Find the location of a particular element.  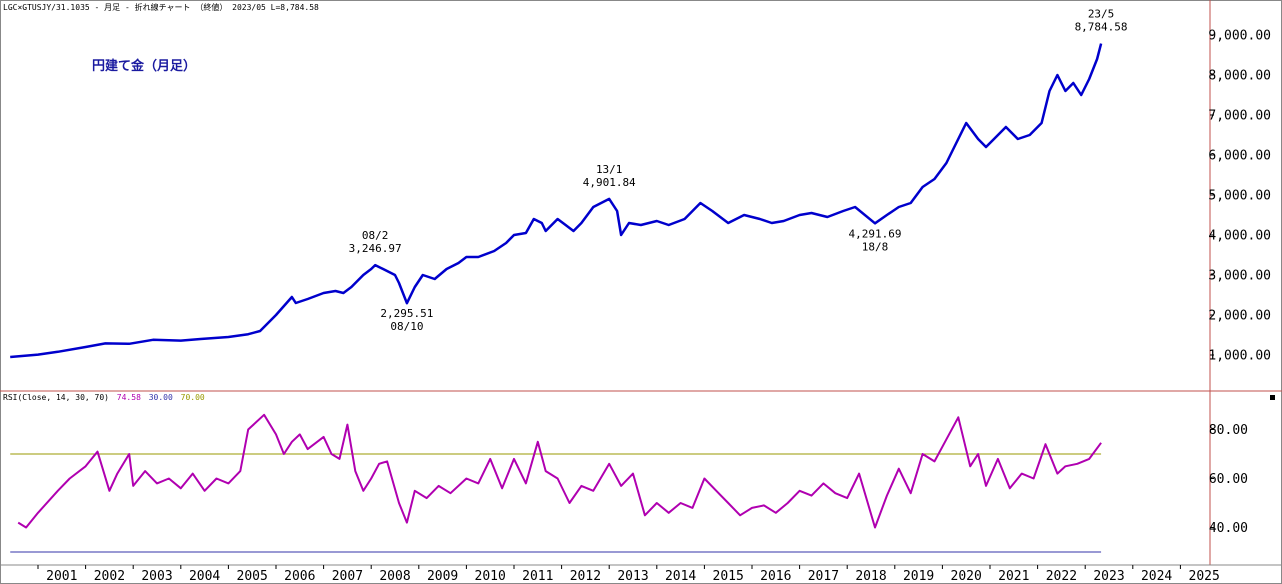

x-tick-label: 2005 is located at coordinates (252, 576).